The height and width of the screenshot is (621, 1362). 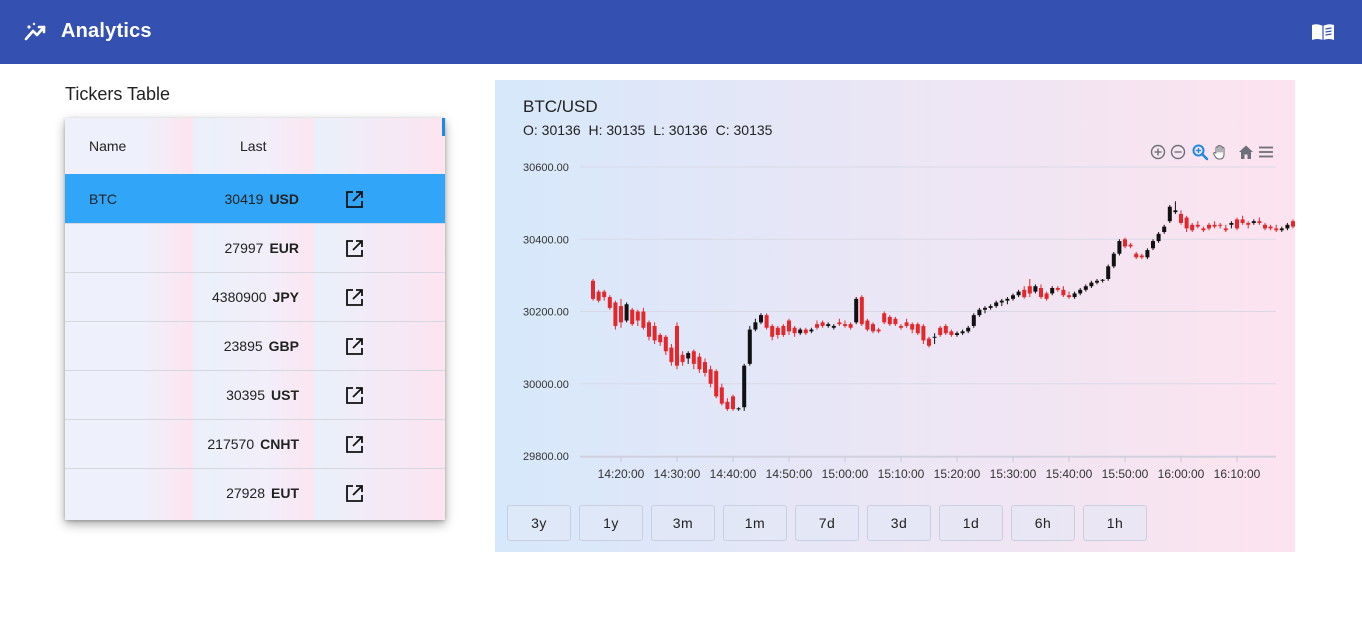 I want to click on range-button-3y: 3y, so click(x=539, y=523).